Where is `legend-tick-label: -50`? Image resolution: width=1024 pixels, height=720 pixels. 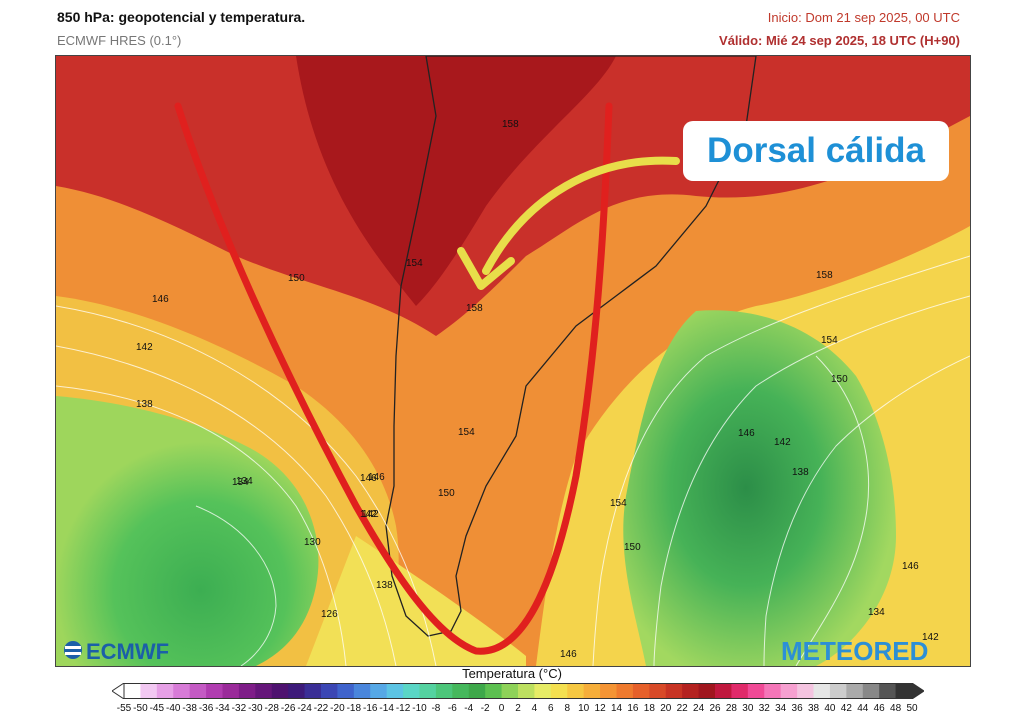
legend-tick-label: -50 is located at coordinates (140, 708).